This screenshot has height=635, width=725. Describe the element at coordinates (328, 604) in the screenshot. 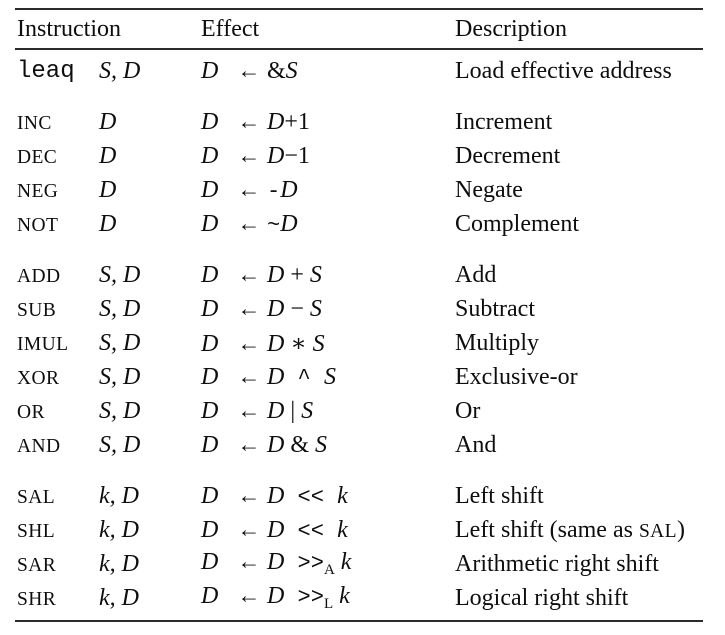

I see `text-segment: L` at that location.